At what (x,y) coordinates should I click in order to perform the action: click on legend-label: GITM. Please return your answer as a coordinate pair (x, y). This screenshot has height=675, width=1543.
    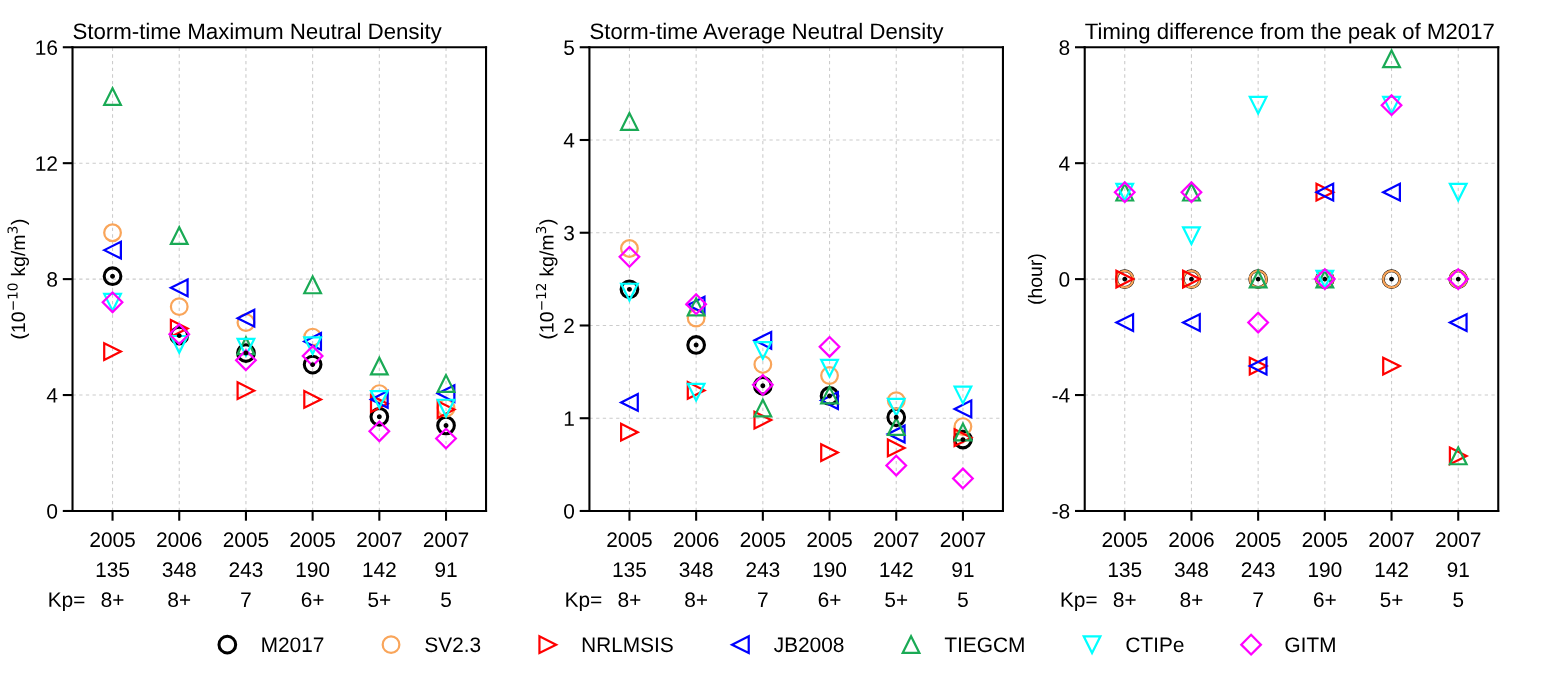
    Looking at the image, I should click on (1310, 645).